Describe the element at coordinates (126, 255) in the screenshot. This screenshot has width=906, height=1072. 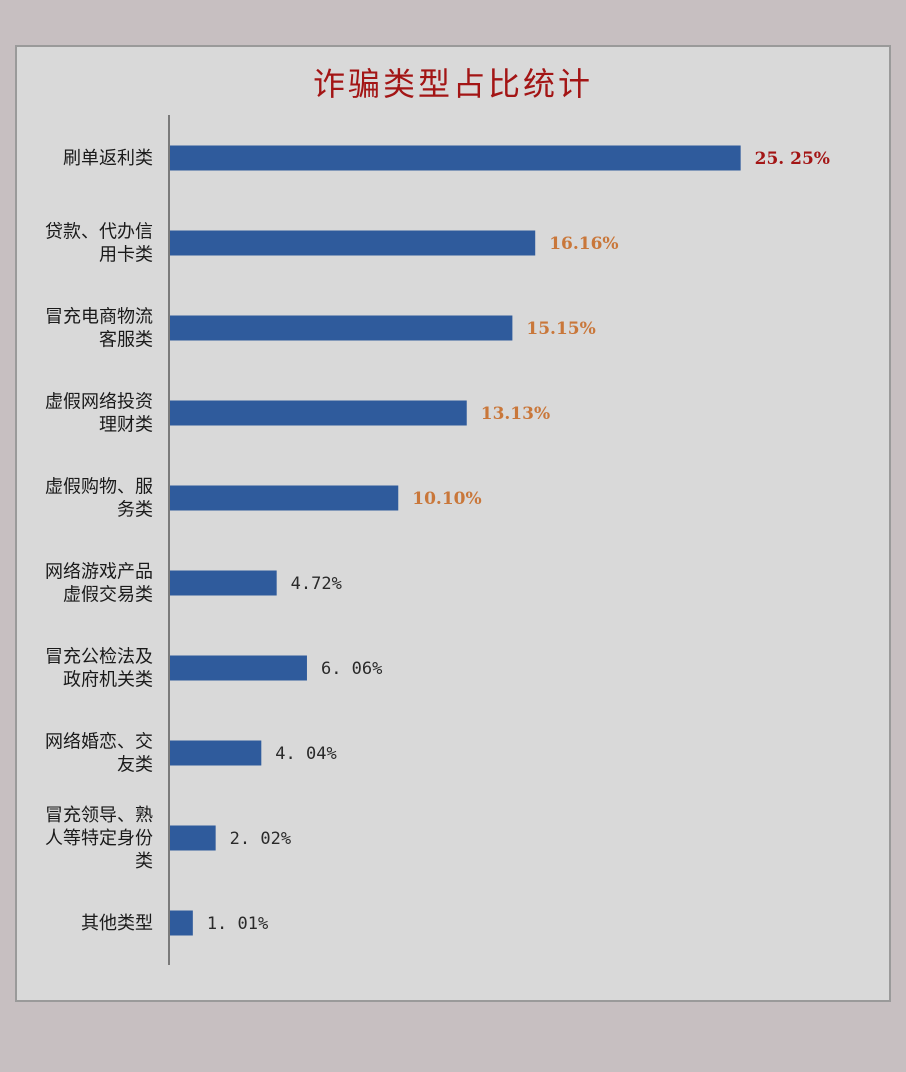
I see `category-label-2-line-2: 用卡类` at that location.